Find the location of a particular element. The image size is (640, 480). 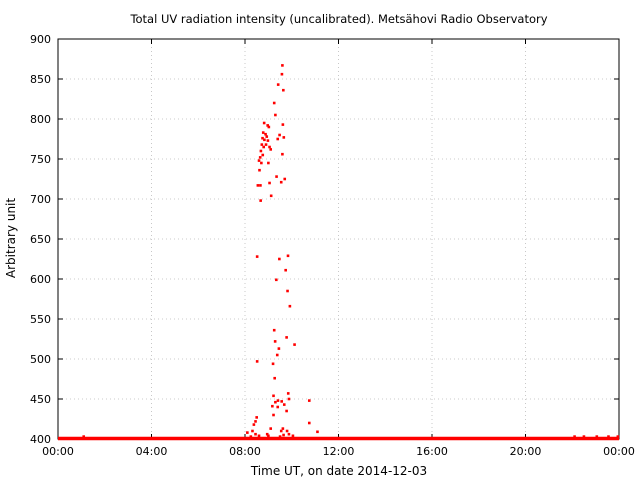

y-tick-label: 600 is located at coordinates (40, 279).